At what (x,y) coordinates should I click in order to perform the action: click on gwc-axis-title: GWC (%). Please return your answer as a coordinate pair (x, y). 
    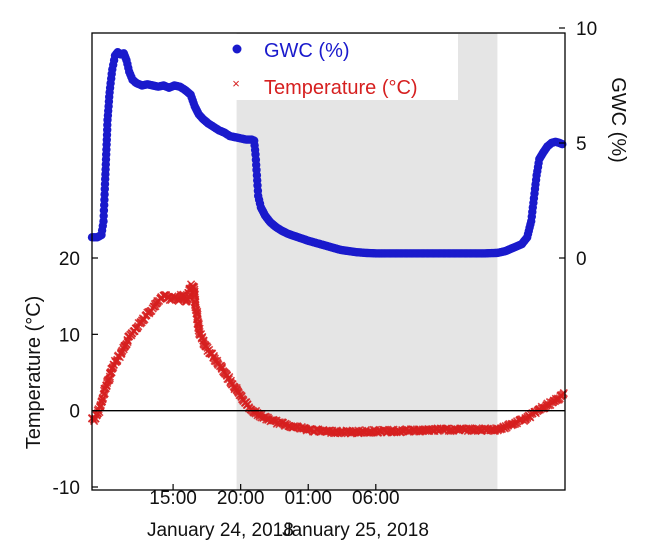
    Looking at the image, I should click on (618, 120).